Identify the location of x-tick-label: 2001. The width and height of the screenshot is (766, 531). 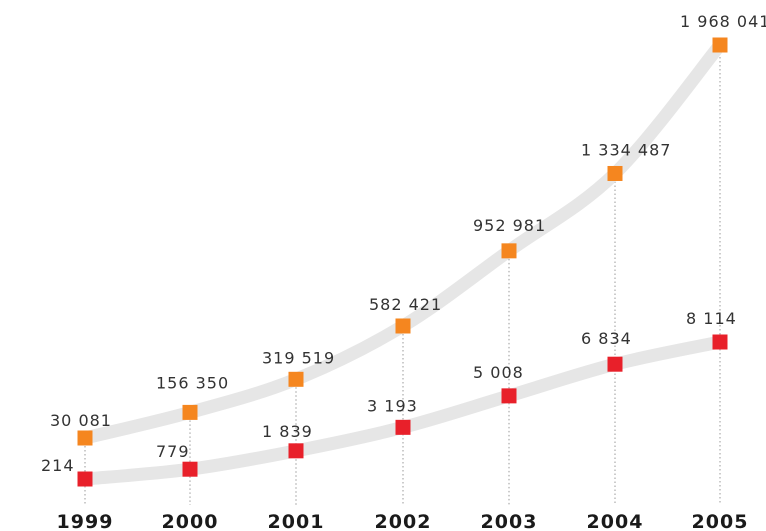
(296, 521).